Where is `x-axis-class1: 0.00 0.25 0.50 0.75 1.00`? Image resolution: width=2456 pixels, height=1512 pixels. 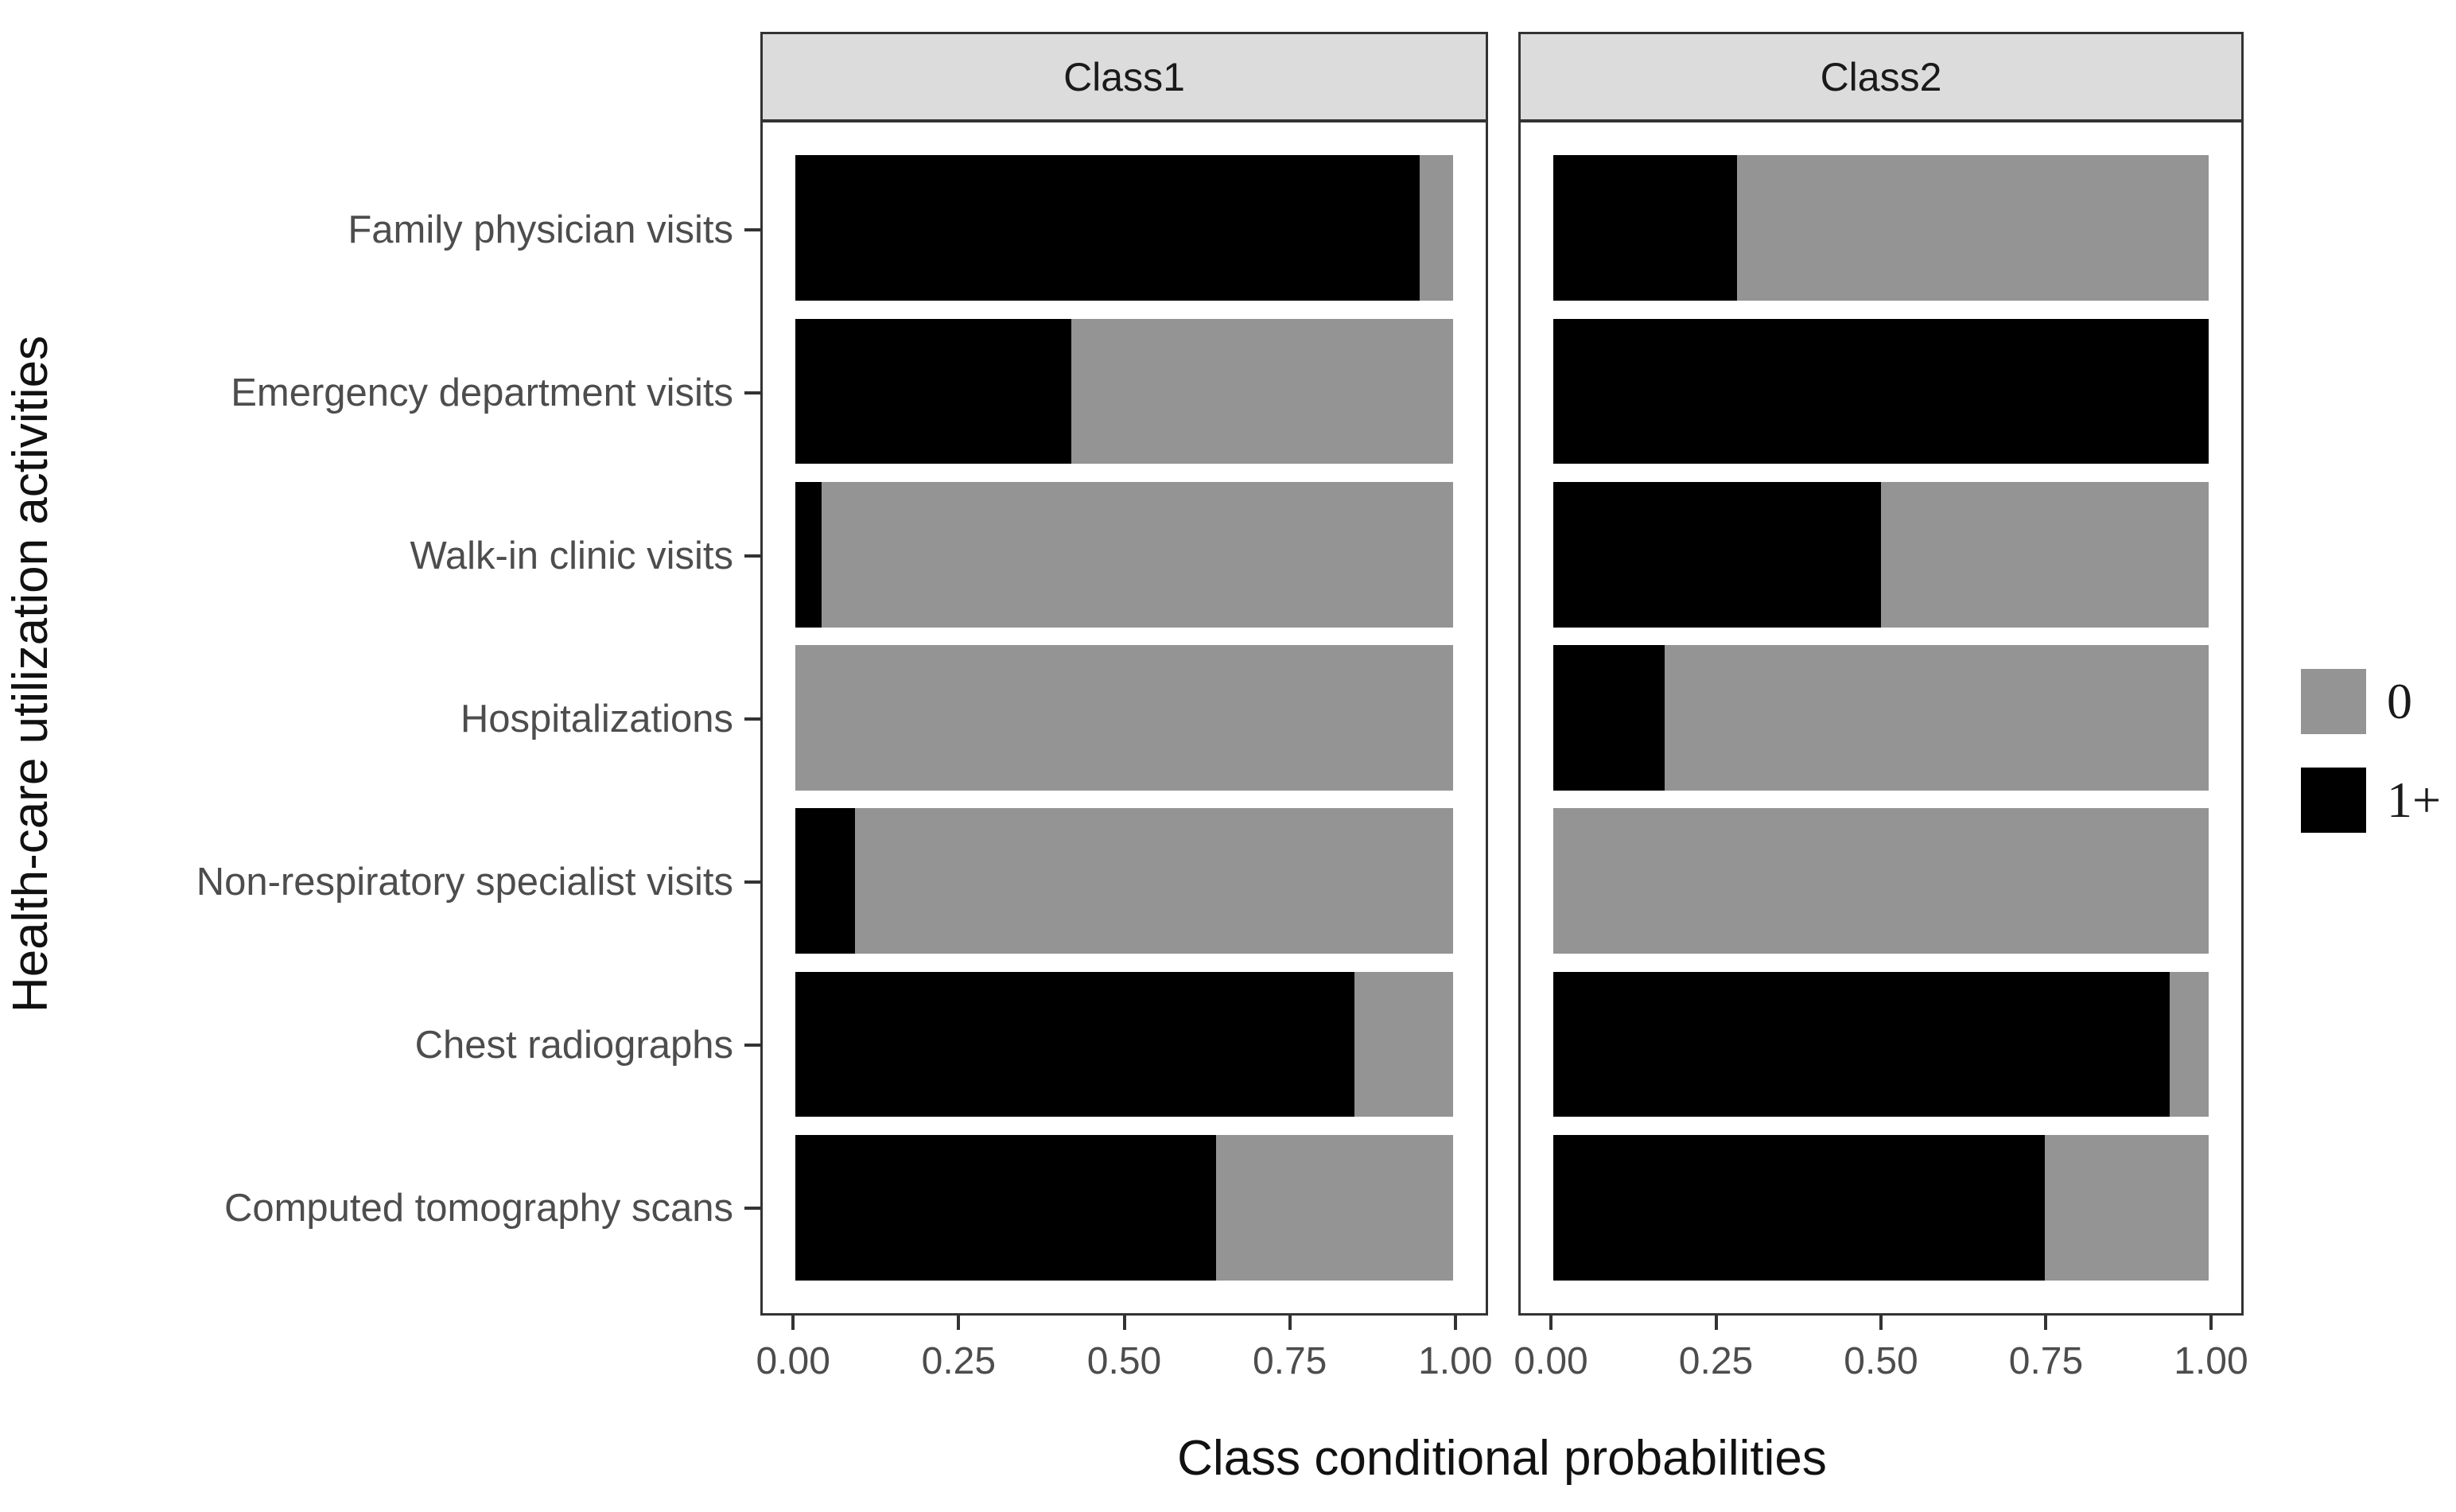 x-axis-class1: 0.00 0.25 0.50 0.75 1.00 is located at coordinates (1124, 1360).